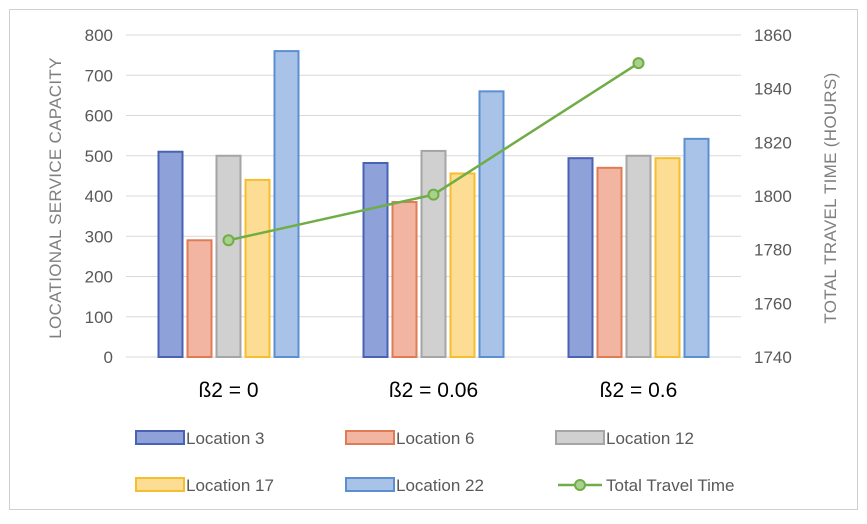 Image resolution: width=867 pixels, height=524 pixels. What do you see at coordinates (830, 197) in the screenshot?
I see `y2-axis-title: TOTAL TRAVEL TIME (HOURS)` at bounding box center [830, 197].